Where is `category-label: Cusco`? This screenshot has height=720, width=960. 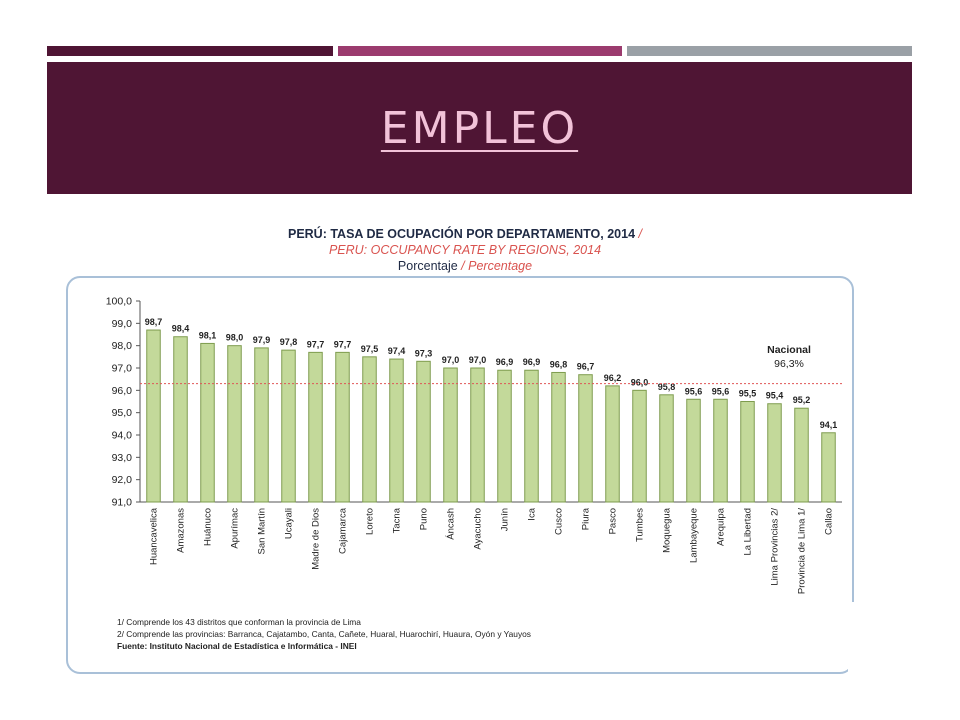 category-label: Cusco is located at coordinates (559, 521).